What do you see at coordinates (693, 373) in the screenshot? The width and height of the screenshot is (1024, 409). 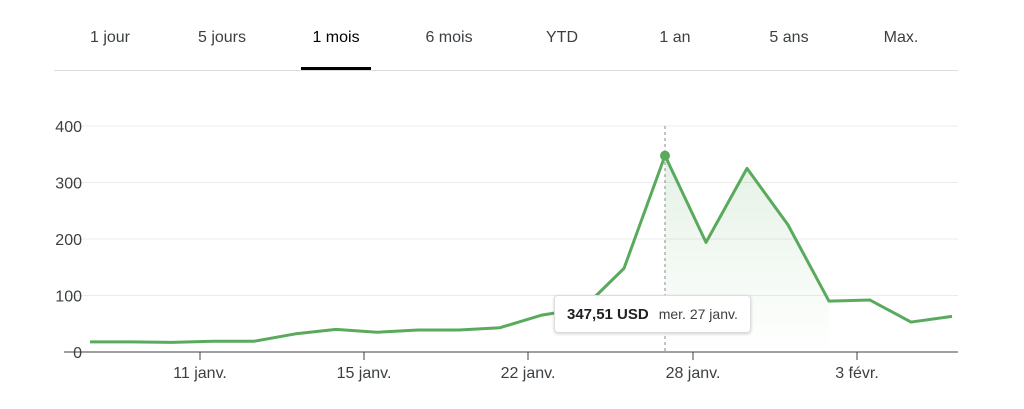 I see `x-tick-label: 28 janv.` at bounding box center [693, 373].